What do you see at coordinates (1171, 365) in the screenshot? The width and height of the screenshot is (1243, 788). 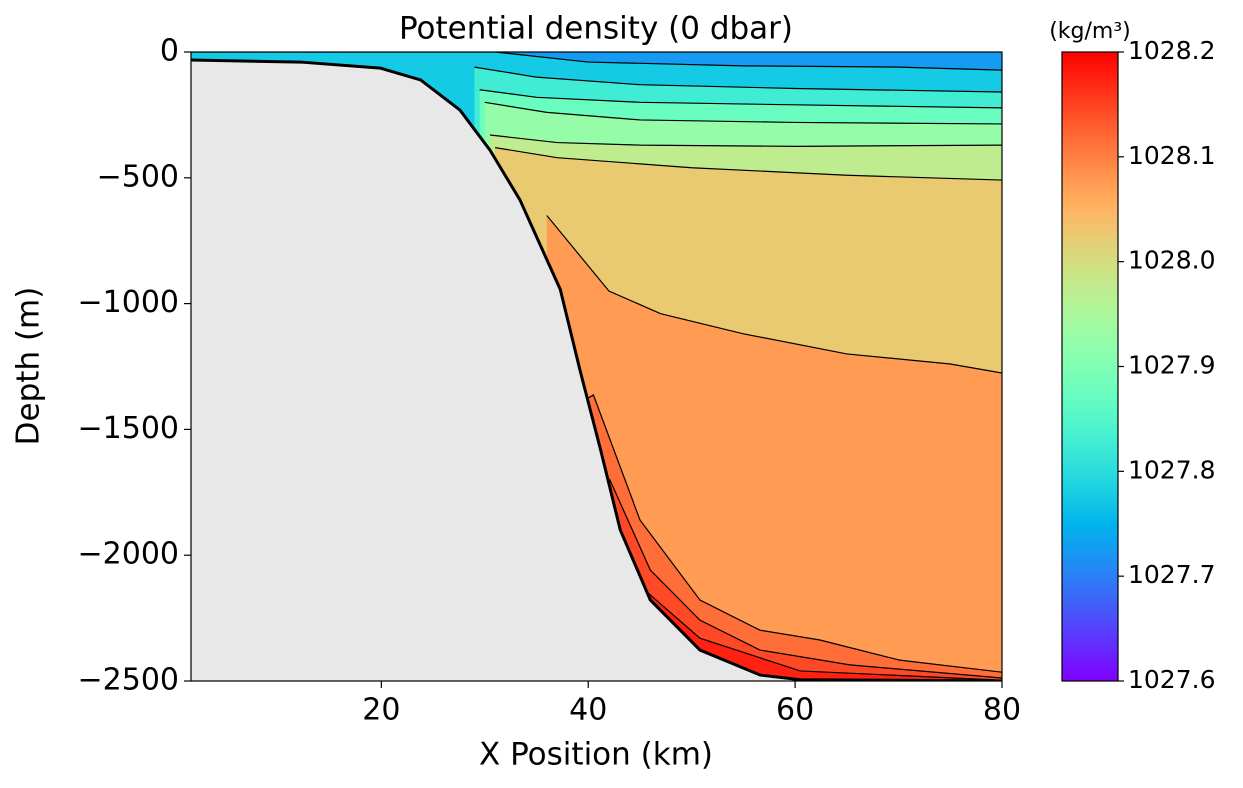 I see `colorbar-tick-label: 1027.9` at bounding box center [1171, 365].